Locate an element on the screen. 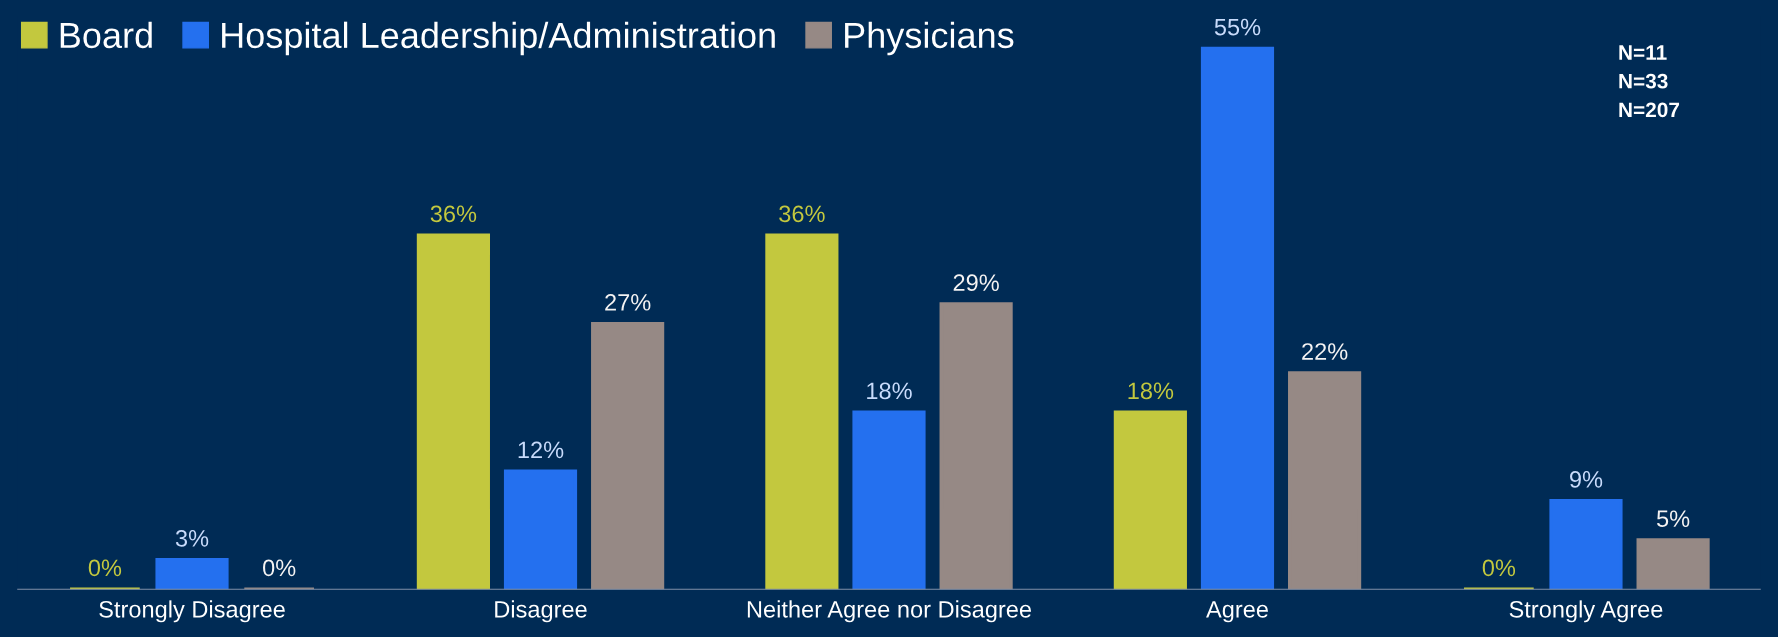  data-label: 29% is located at coordinates (976, 283).